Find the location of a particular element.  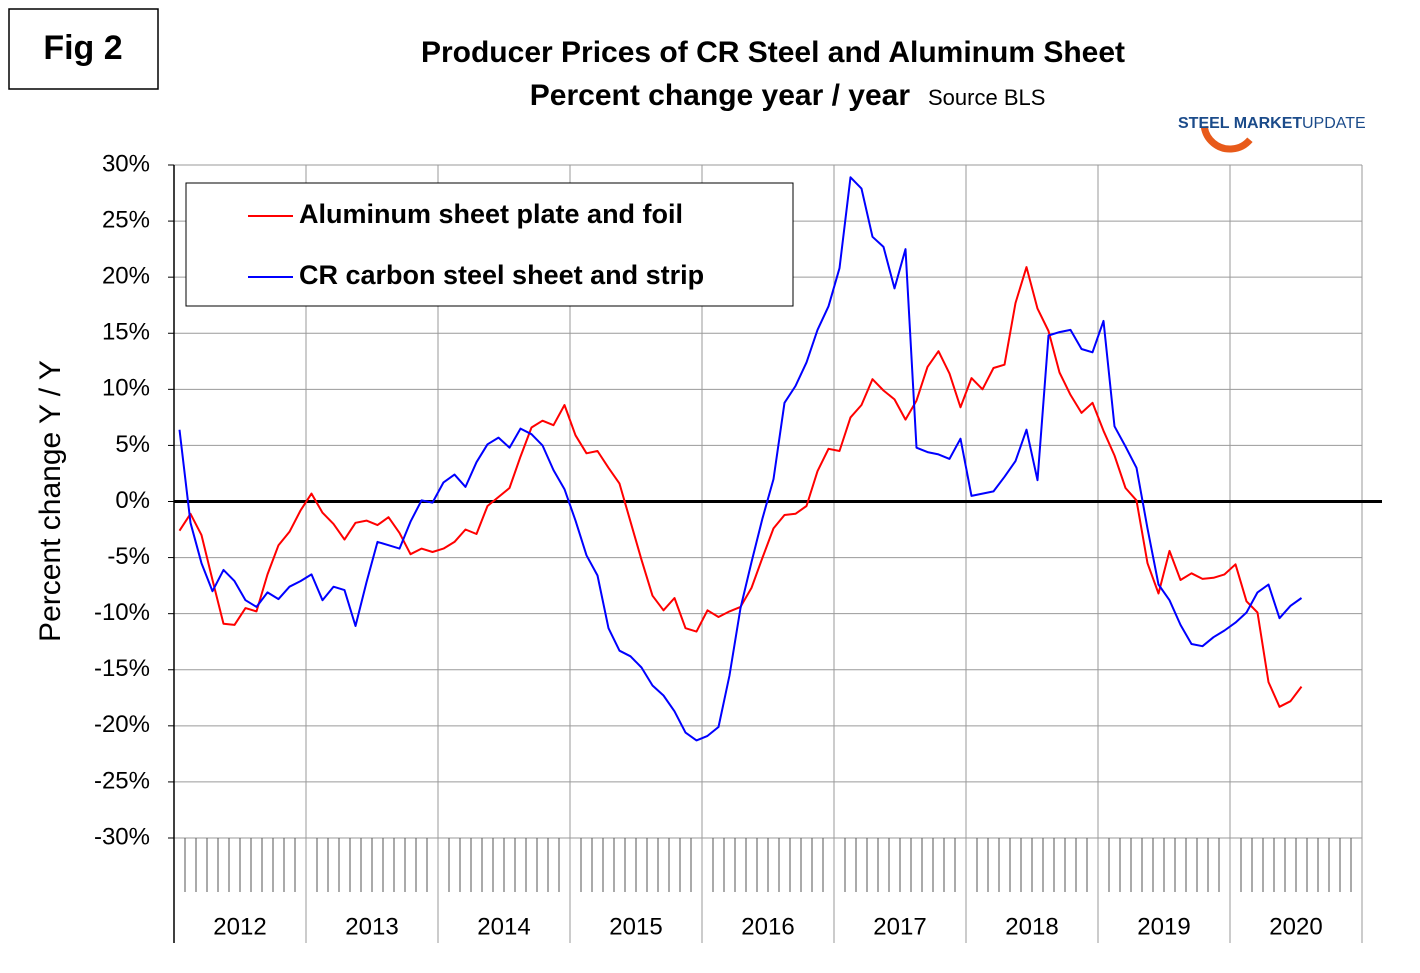

y-tick-label: -25% is located at coordinates (122, 780).